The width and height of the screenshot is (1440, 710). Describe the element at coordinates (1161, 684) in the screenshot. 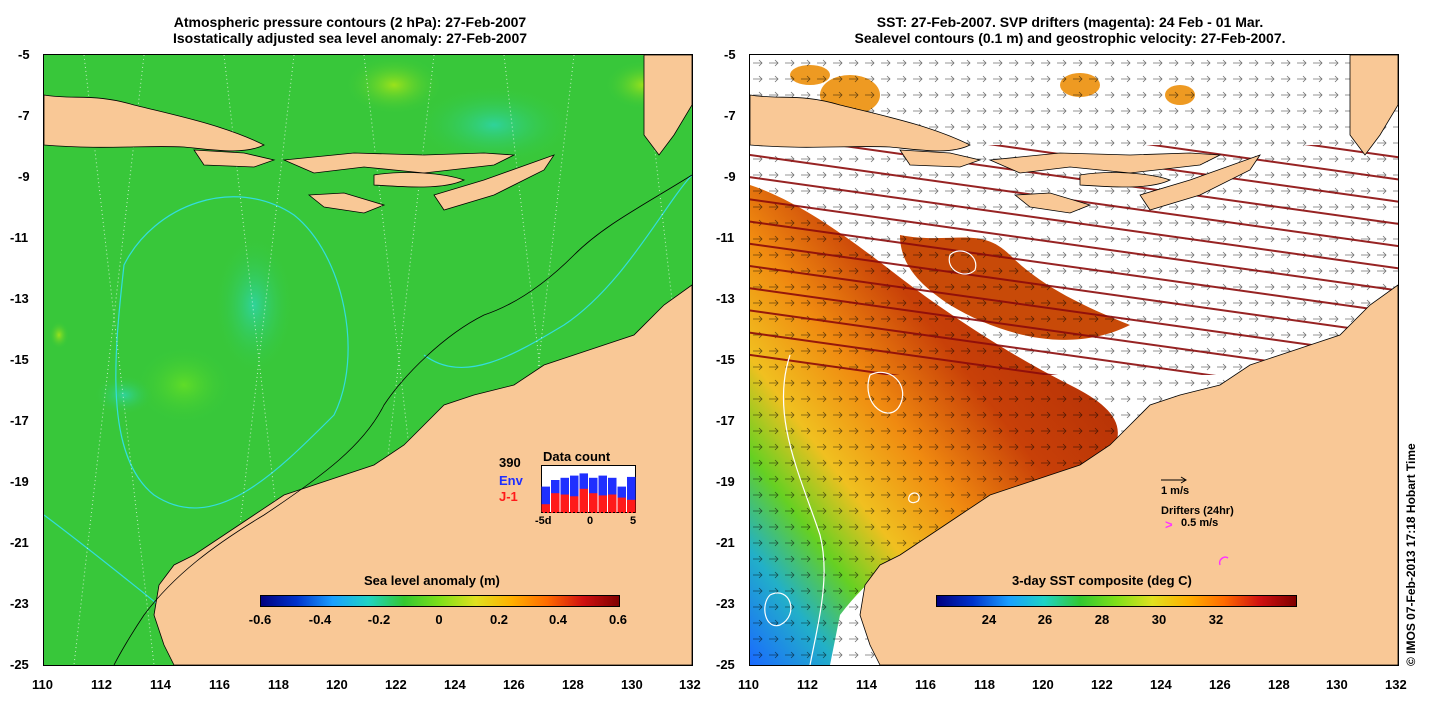

I see `right-x-tick: 124` at that location.